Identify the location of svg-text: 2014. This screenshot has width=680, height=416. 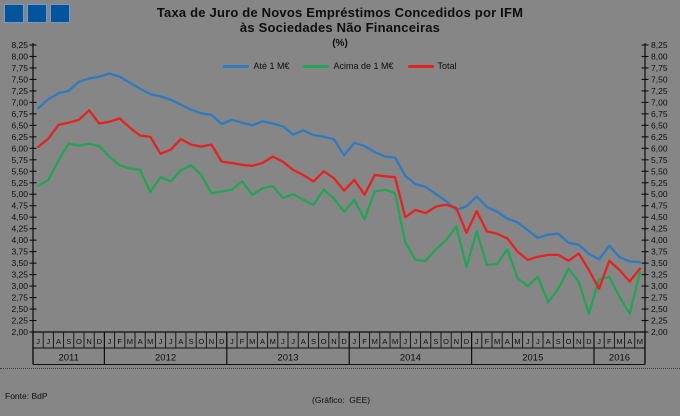
(410, 358).